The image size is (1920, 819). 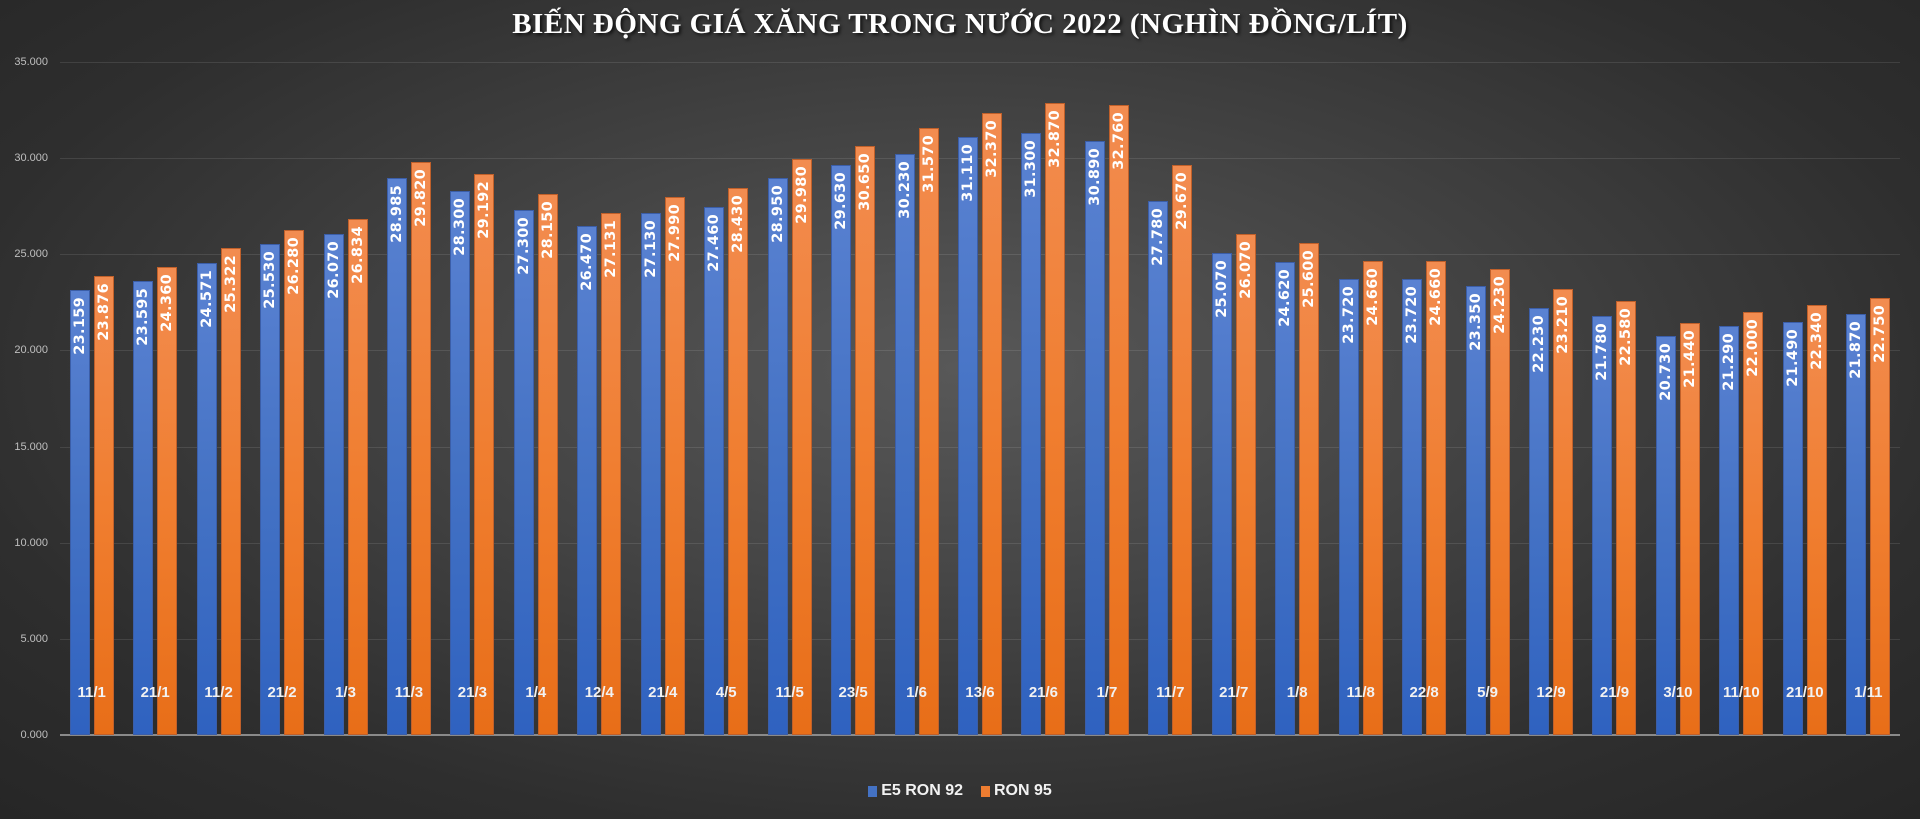 What do you see at coordinates (79, 512) in the screenshot?
I see `bar-e5-ron92: 23.159` at bounding box center [79, 512].